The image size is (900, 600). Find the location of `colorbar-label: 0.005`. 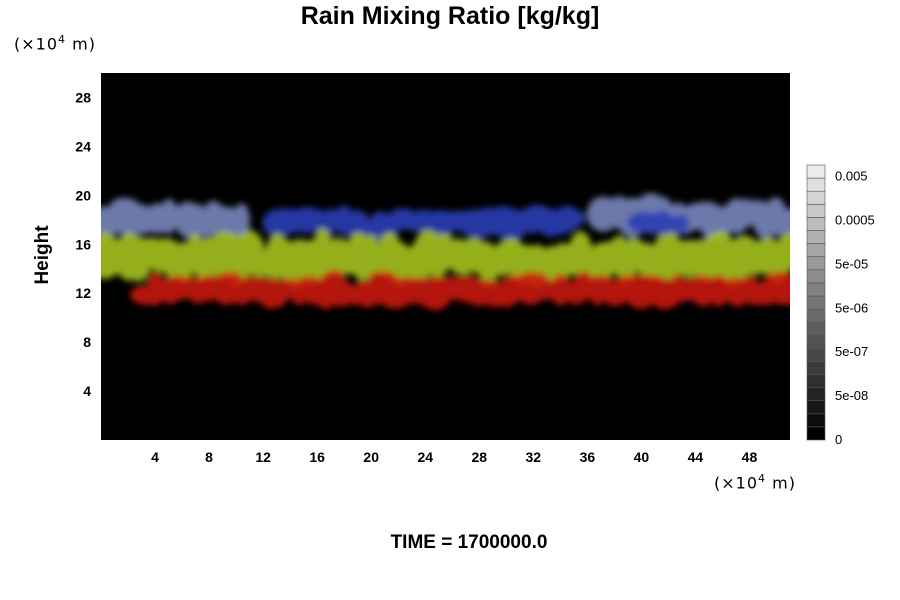

colorbar-label: 0.005 is located at coordinates (851, 176).